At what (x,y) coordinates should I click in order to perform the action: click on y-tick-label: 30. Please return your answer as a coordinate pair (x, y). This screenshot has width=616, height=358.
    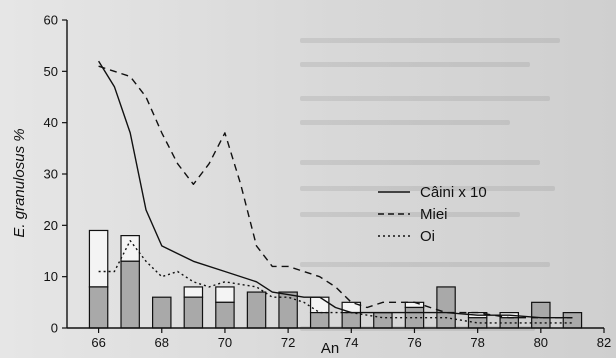
    Looking at the image, I should click on (51, 174).